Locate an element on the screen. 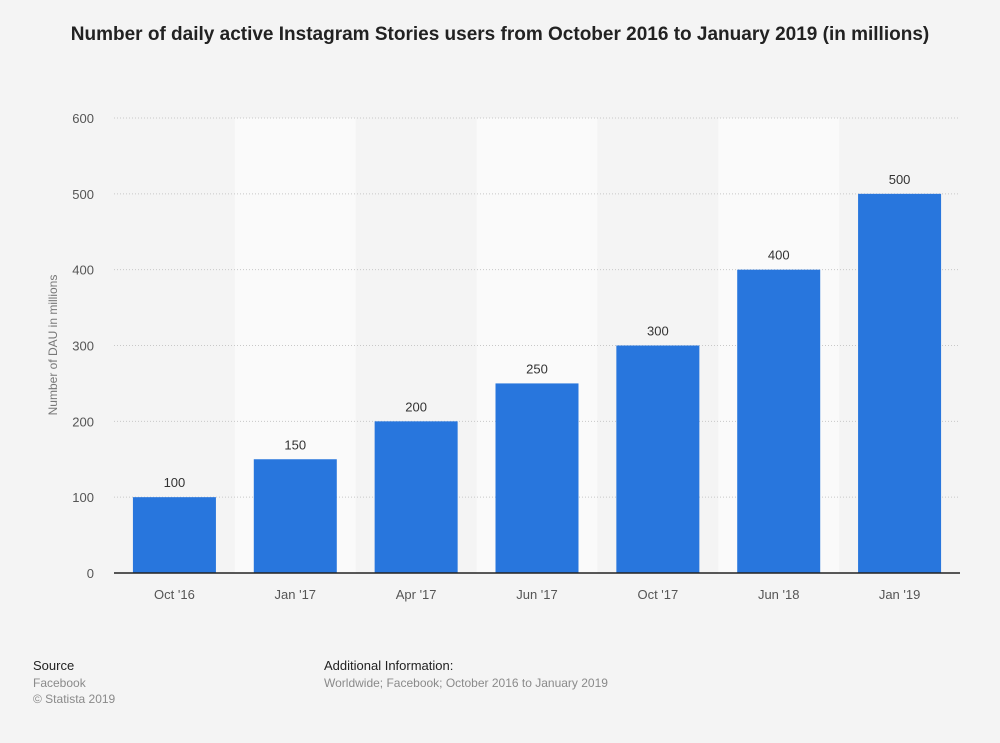 Image resolution: width=1000 pixels, height=743 pixels. data-label: 200 is located at coordinates (416, 406).